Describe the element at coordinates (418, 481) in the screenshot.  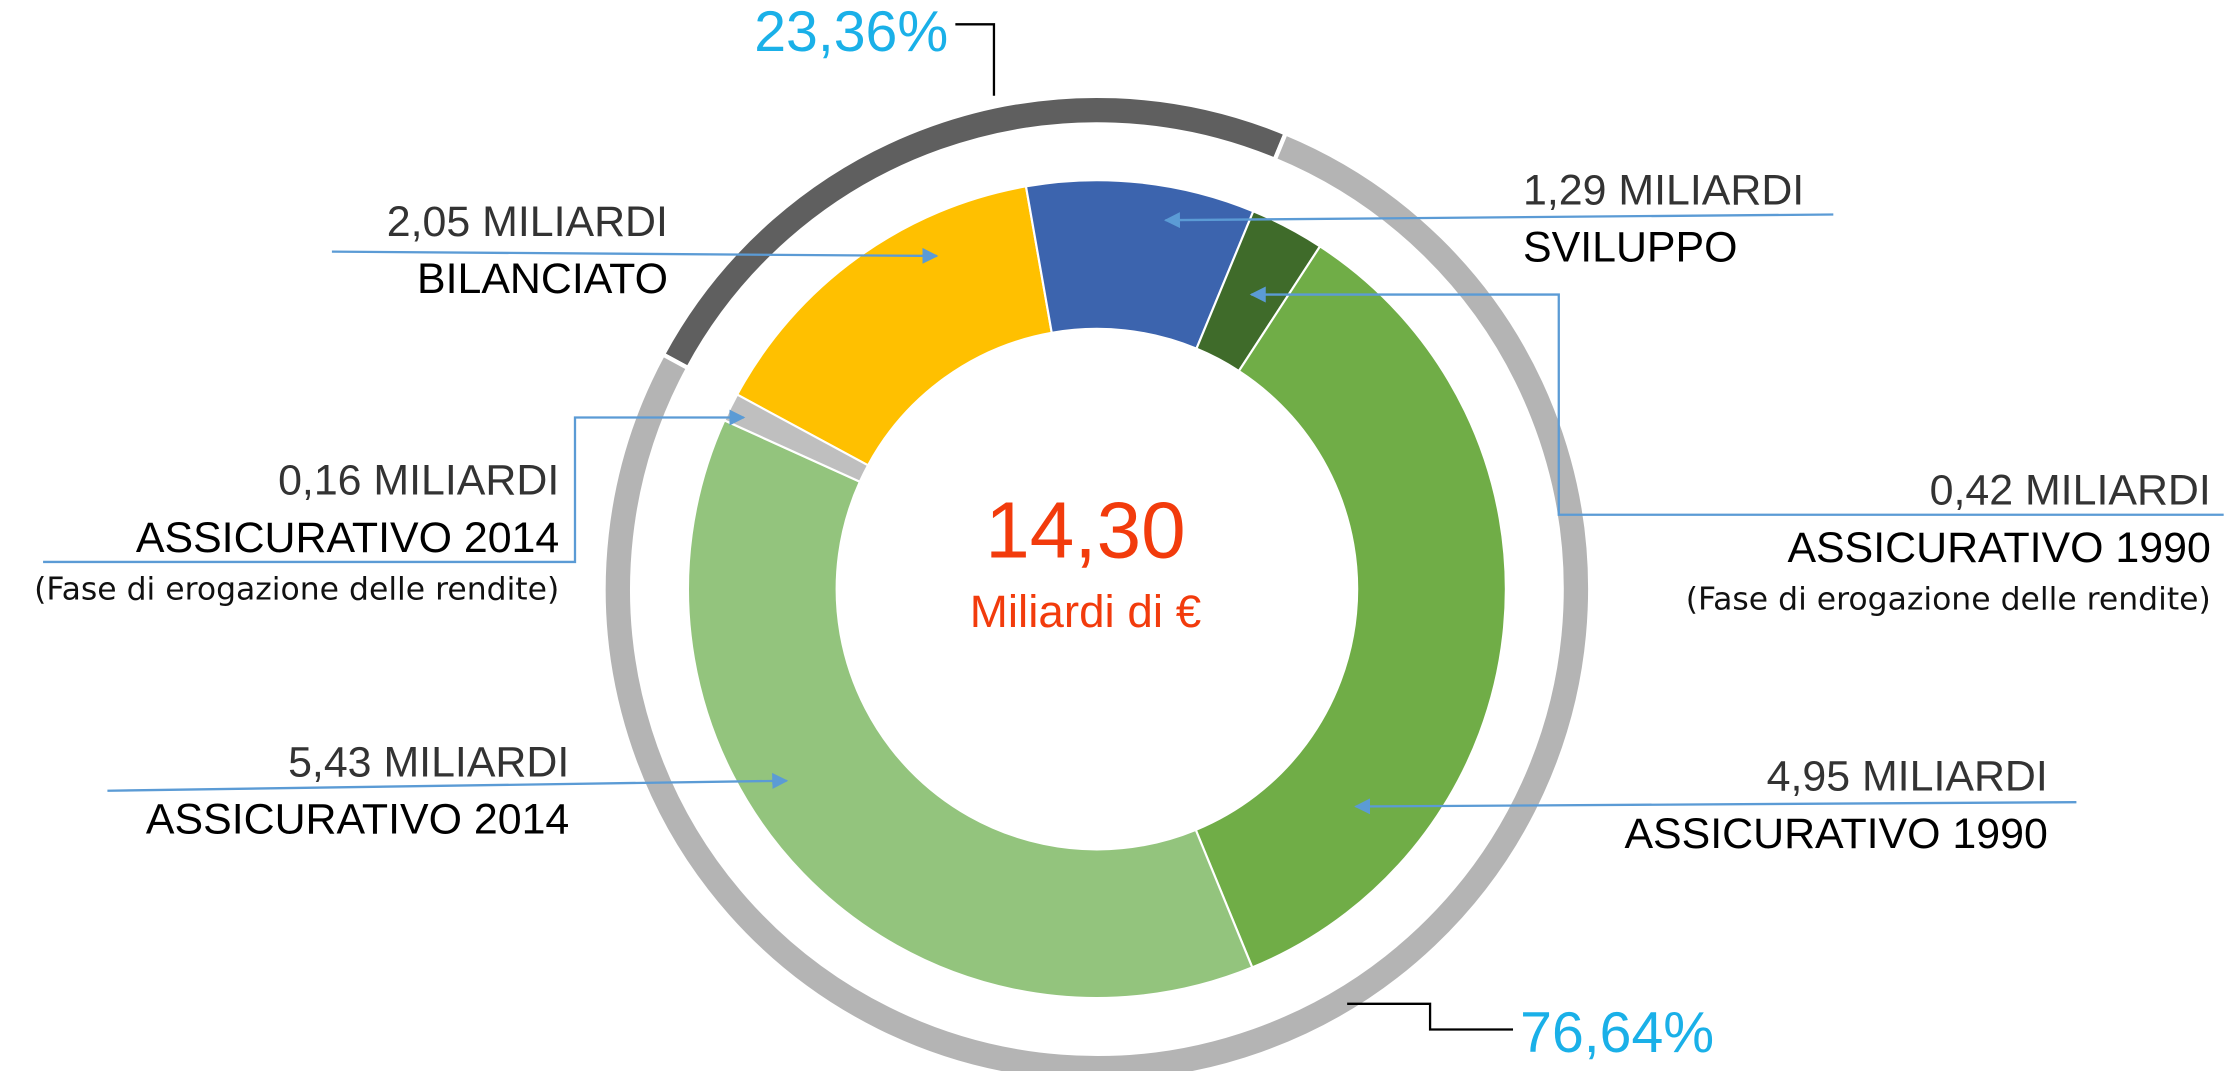
I see `value-label: 0,16 MILIARDI` at that location.